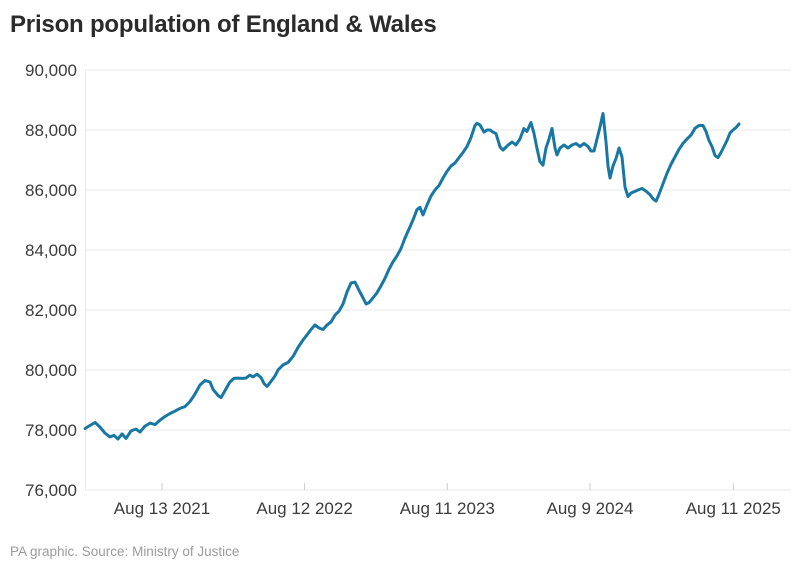 Image resolution: width=794 pixels, height=575 pixels. I want to click on y-axis-tick-label: 82,000, so click(51, 310).